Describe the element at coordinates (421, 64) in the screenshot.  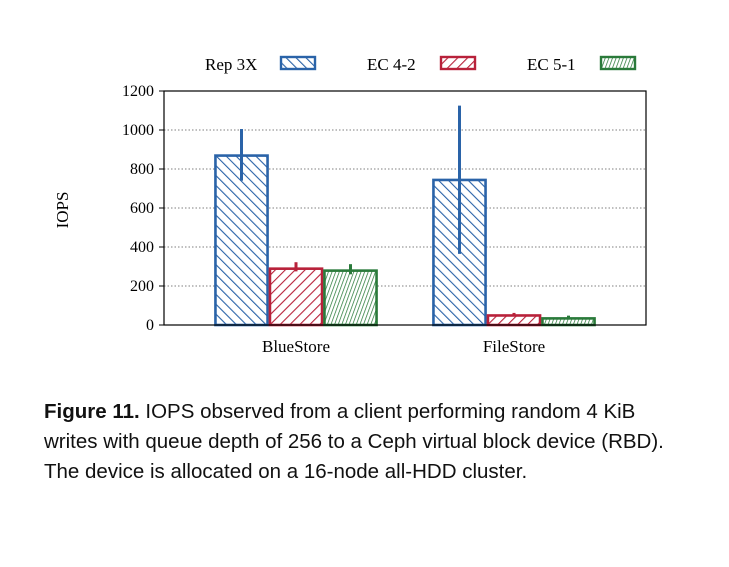
I see `legend: Rep 3X EC 4-2 EC 5-1` at that location.